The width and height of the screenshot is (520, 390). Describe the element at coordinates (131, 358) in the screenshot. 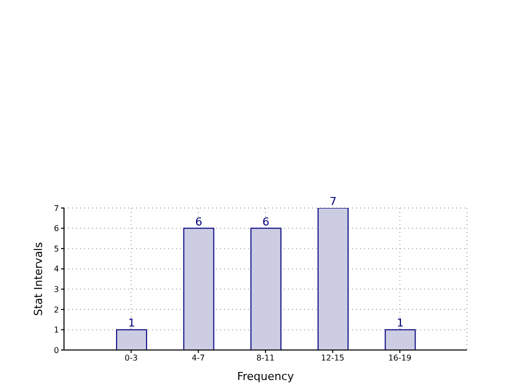

I see `x-tick-label: 0-3` at that location.